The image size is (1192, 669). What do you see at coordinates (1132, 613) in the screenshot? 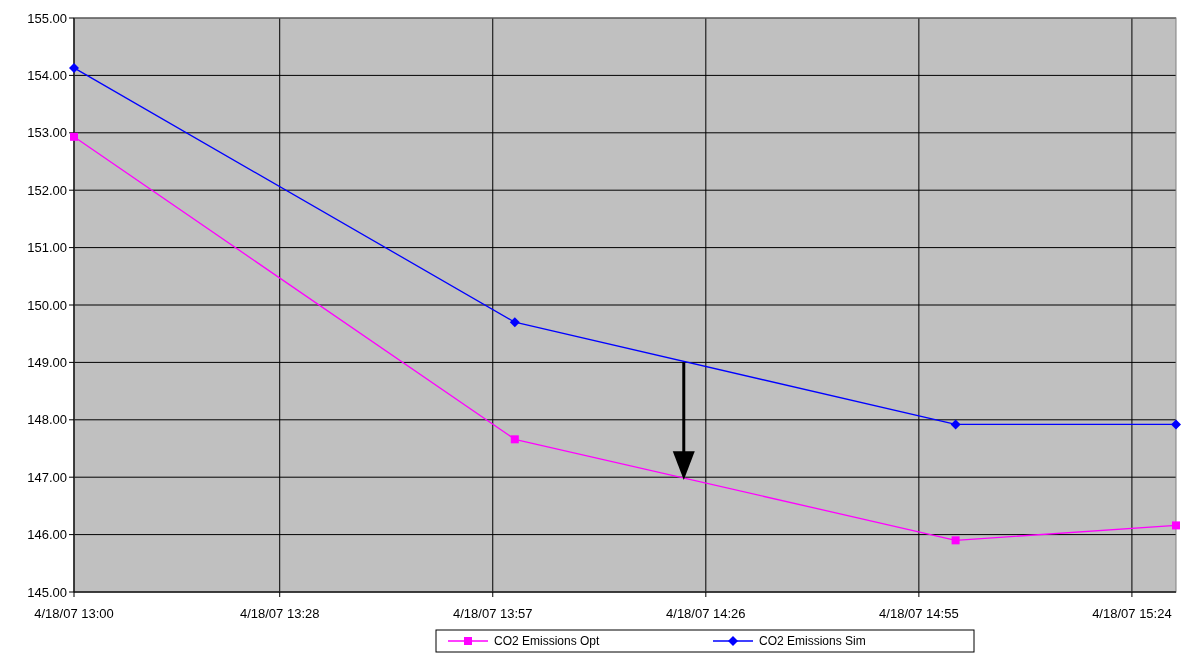
I see `x-tick-label: 4/18/07 15:24` at bounding box center [1132, 613].